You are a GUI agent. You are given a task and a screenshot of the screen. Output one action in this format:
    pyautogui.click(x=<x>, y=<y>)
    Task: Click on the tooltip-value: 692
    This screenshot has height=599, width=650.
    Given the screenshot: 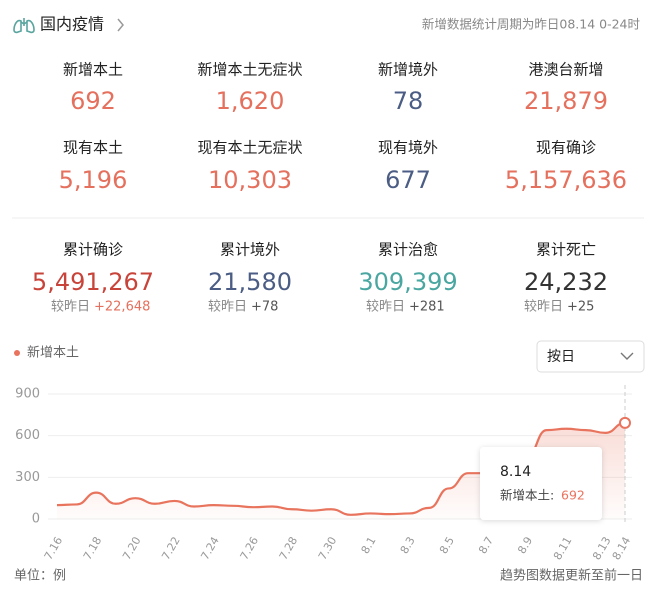 What is the action you would take?
    pyautogui.click(x=573, y=495)
    